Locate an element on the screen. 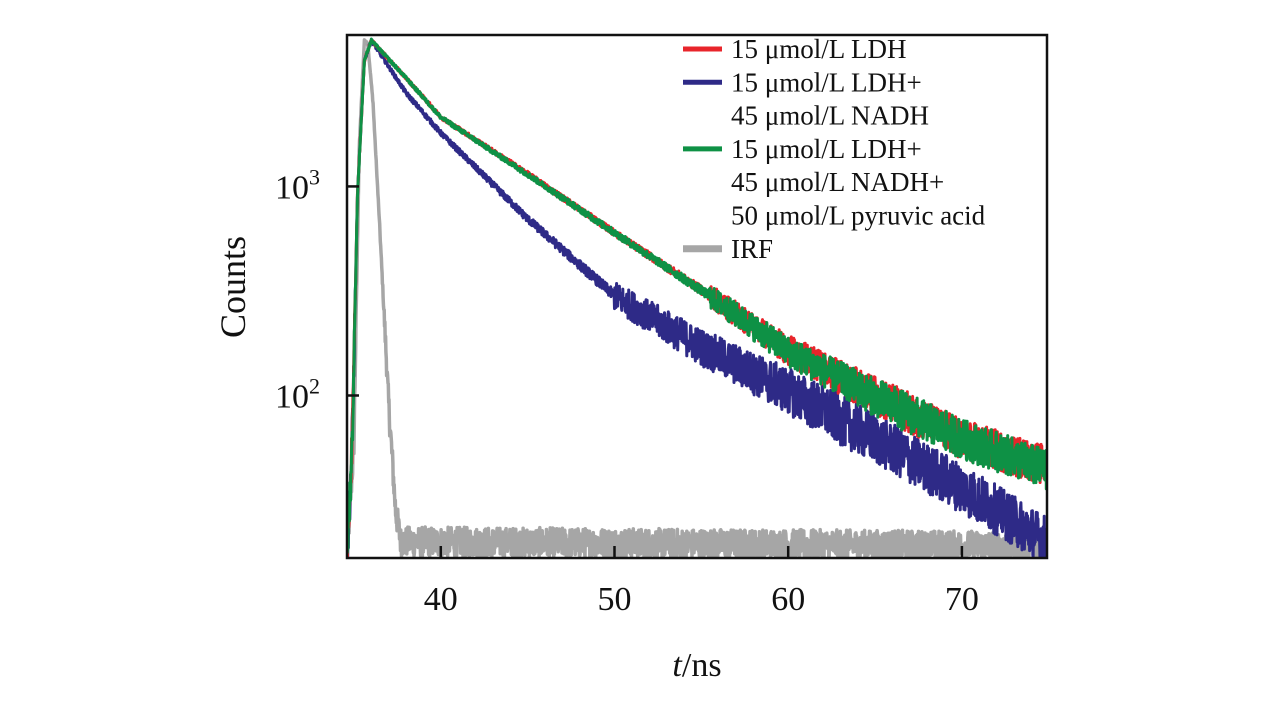 This screenshot has width=1276, height=714. y-axis-label: Counts is located at coordinates (233, 287).